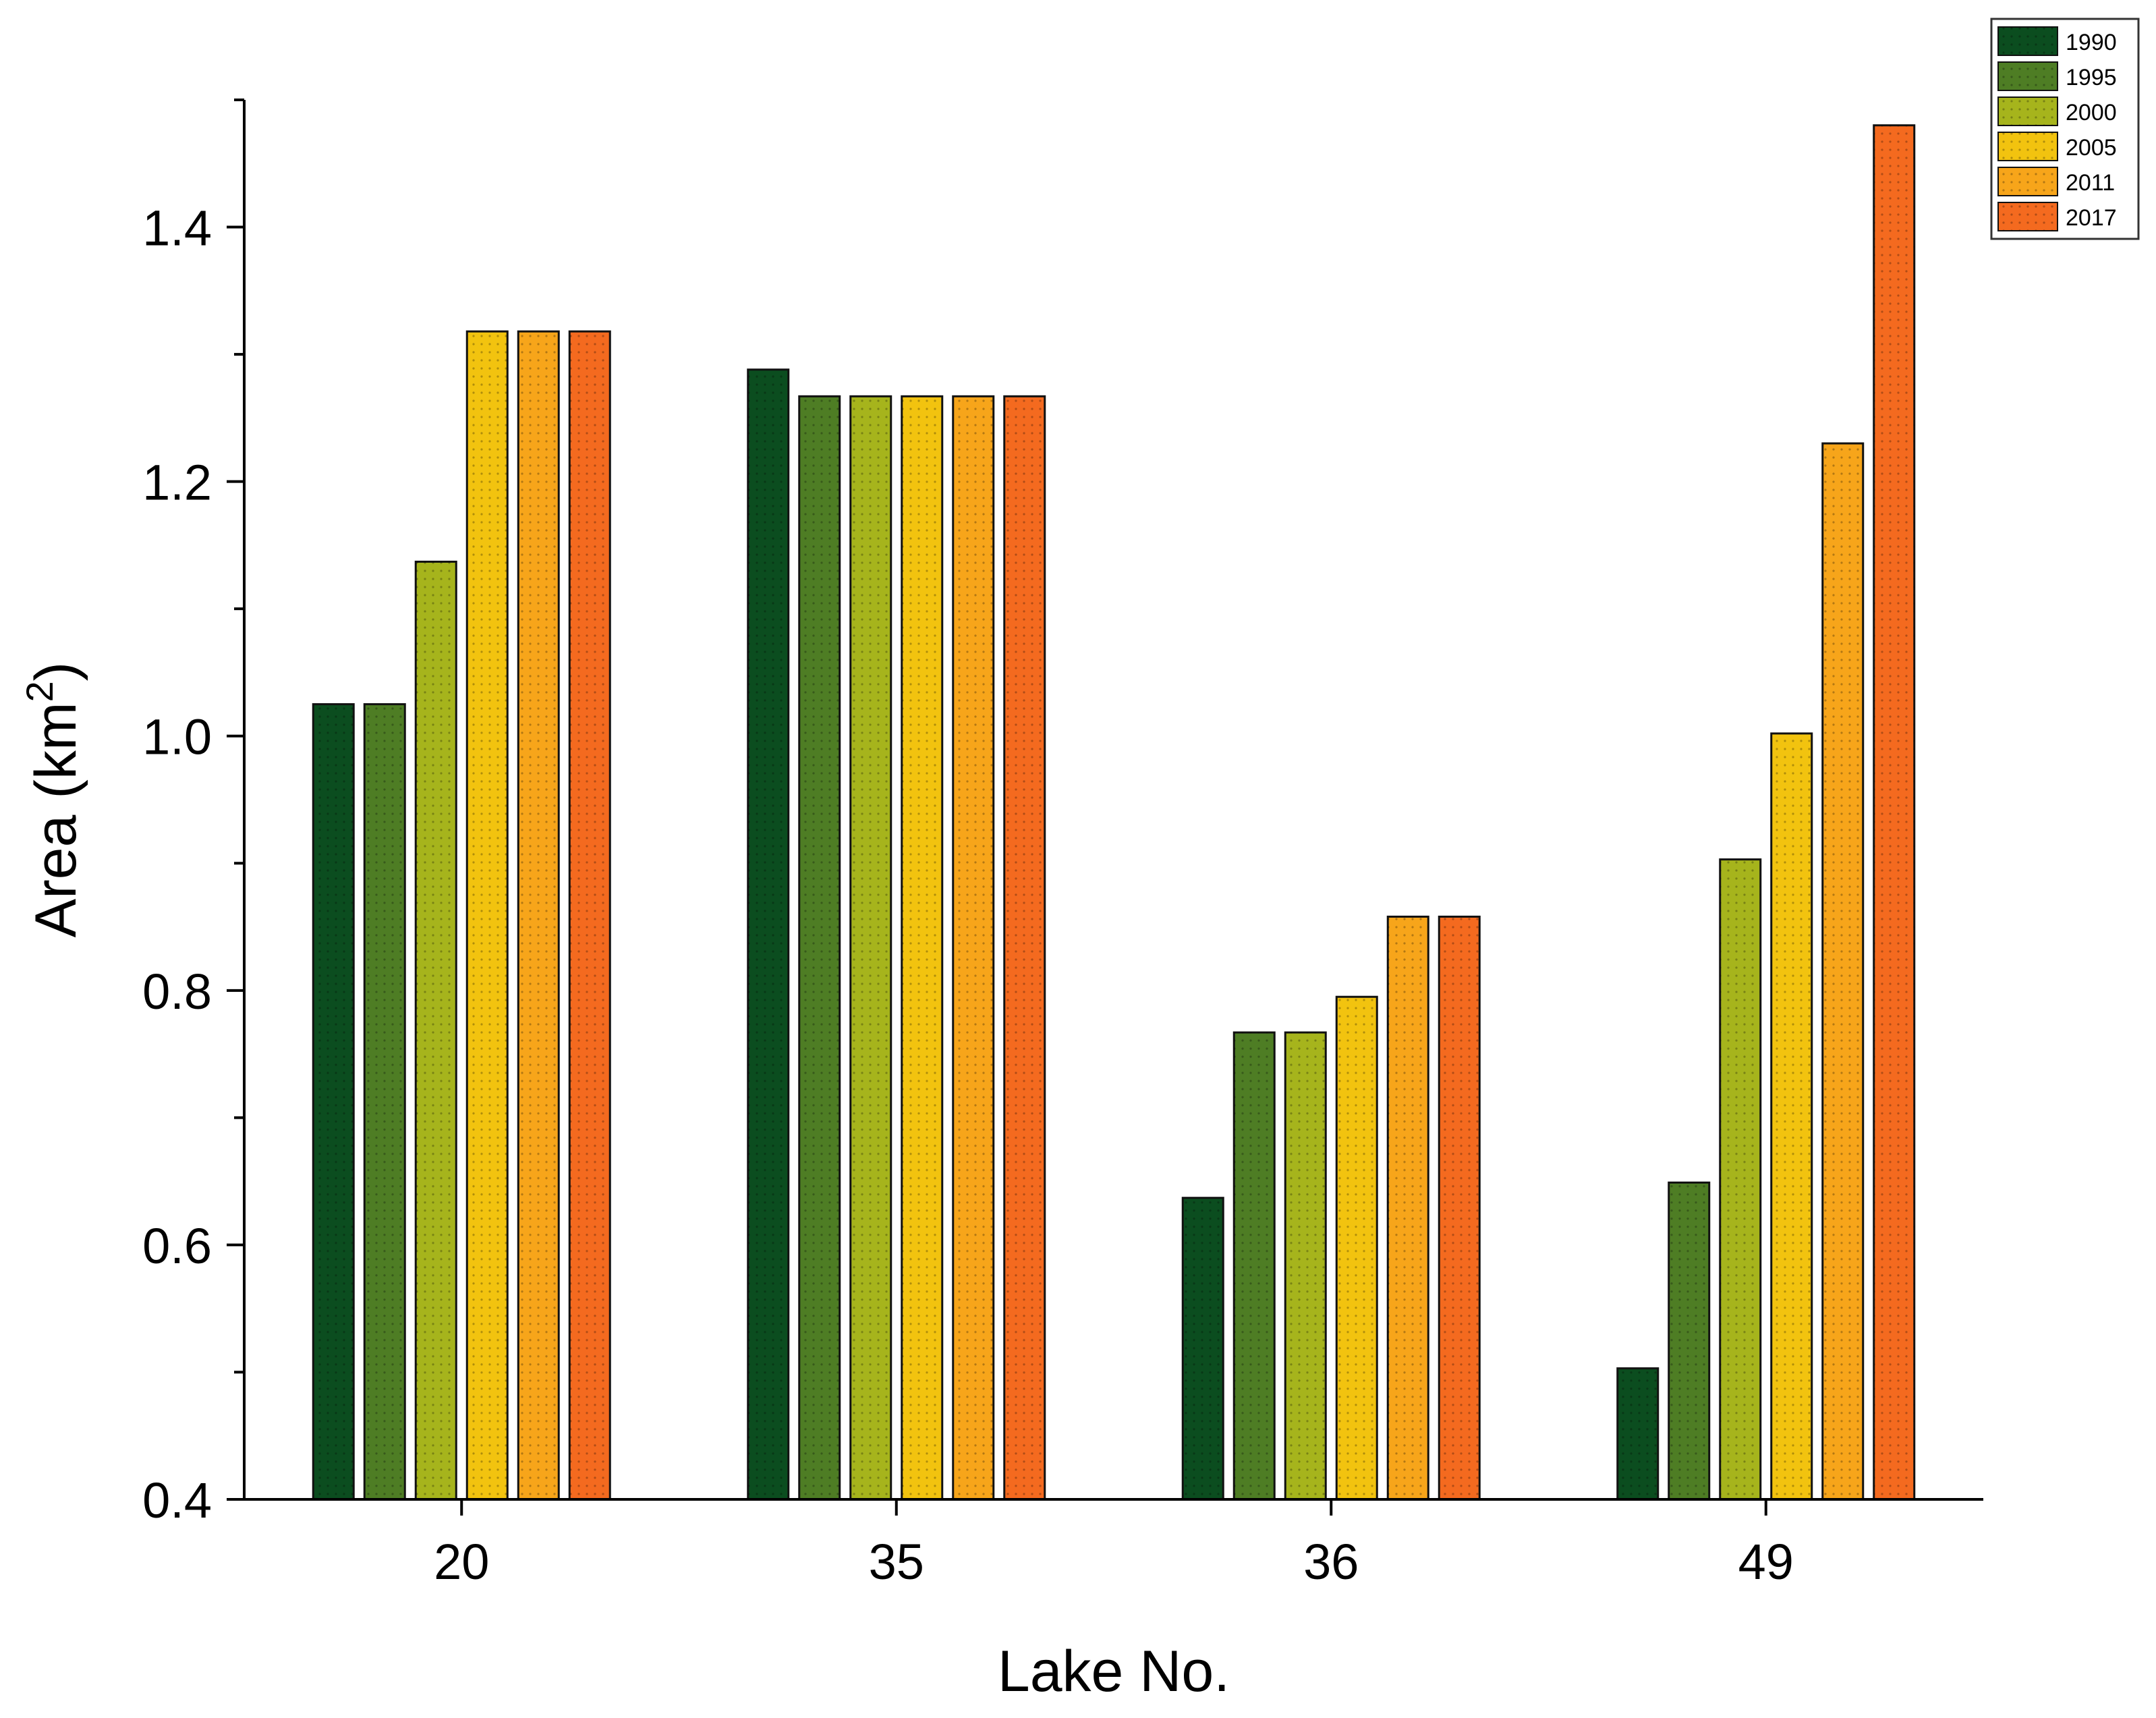  What do you see at coordinates (2091, 148) in the screenshot?
I see `legend-label-2005: 2005` at bounding box center [2091, 148].